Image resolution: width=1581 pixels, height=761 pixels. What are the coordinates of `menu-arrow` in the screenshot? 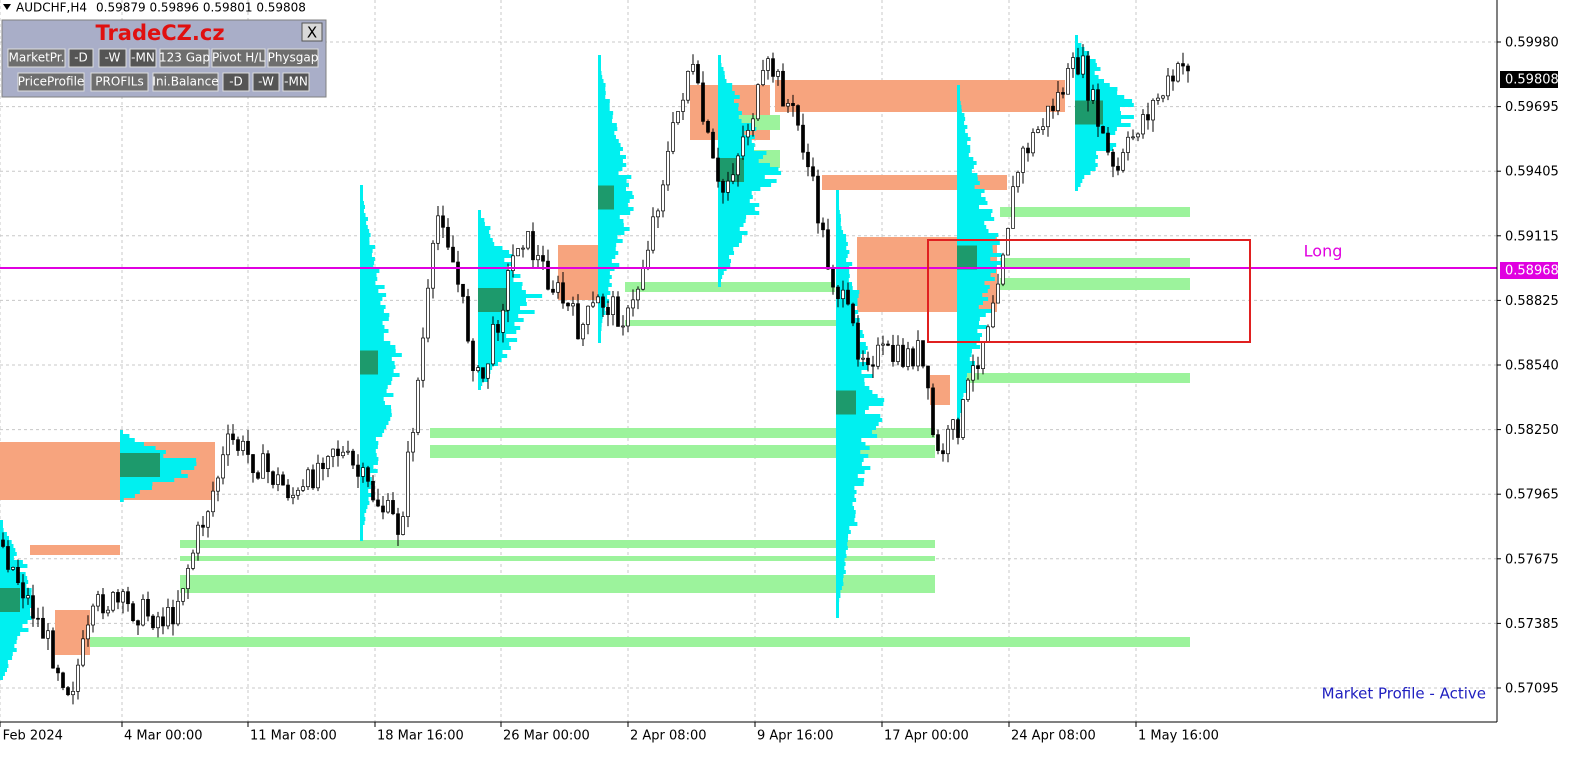 It's located at (7, 7).